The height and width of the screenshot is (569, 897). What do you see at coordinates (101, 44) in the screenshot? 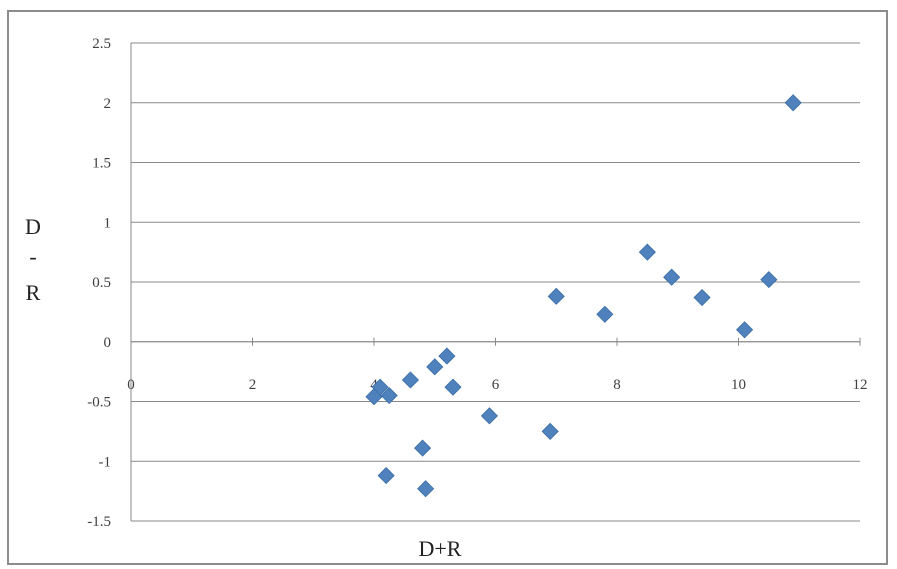
I see `y-tick-label: 2.5` at bounding box center [101, 44].